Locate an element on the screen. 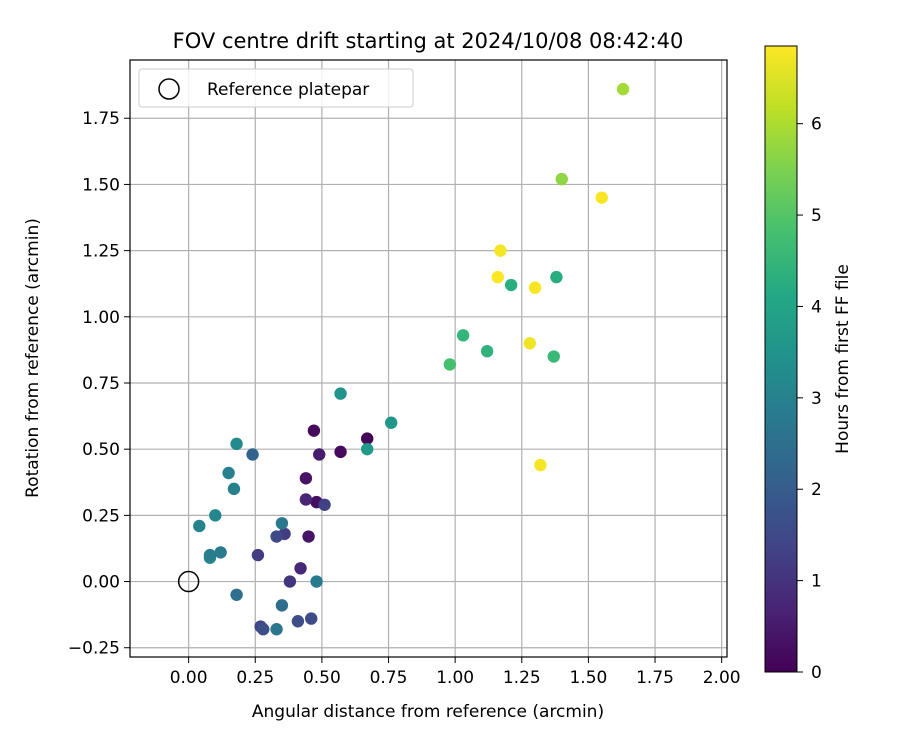  y-tick-label: 1.50 is located at coordinates (101, 185).